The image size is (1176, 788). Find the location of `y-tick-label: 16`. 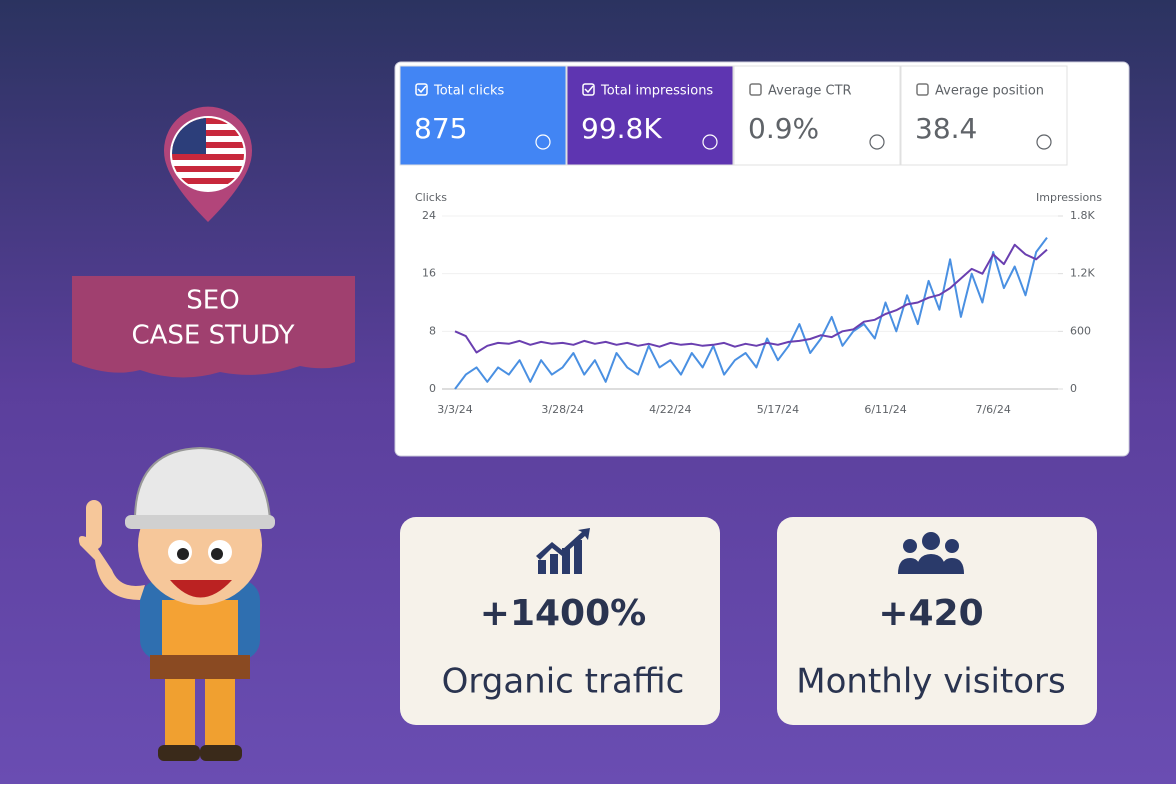

y-tick-label: 16 is located at coordinates (429, 273).